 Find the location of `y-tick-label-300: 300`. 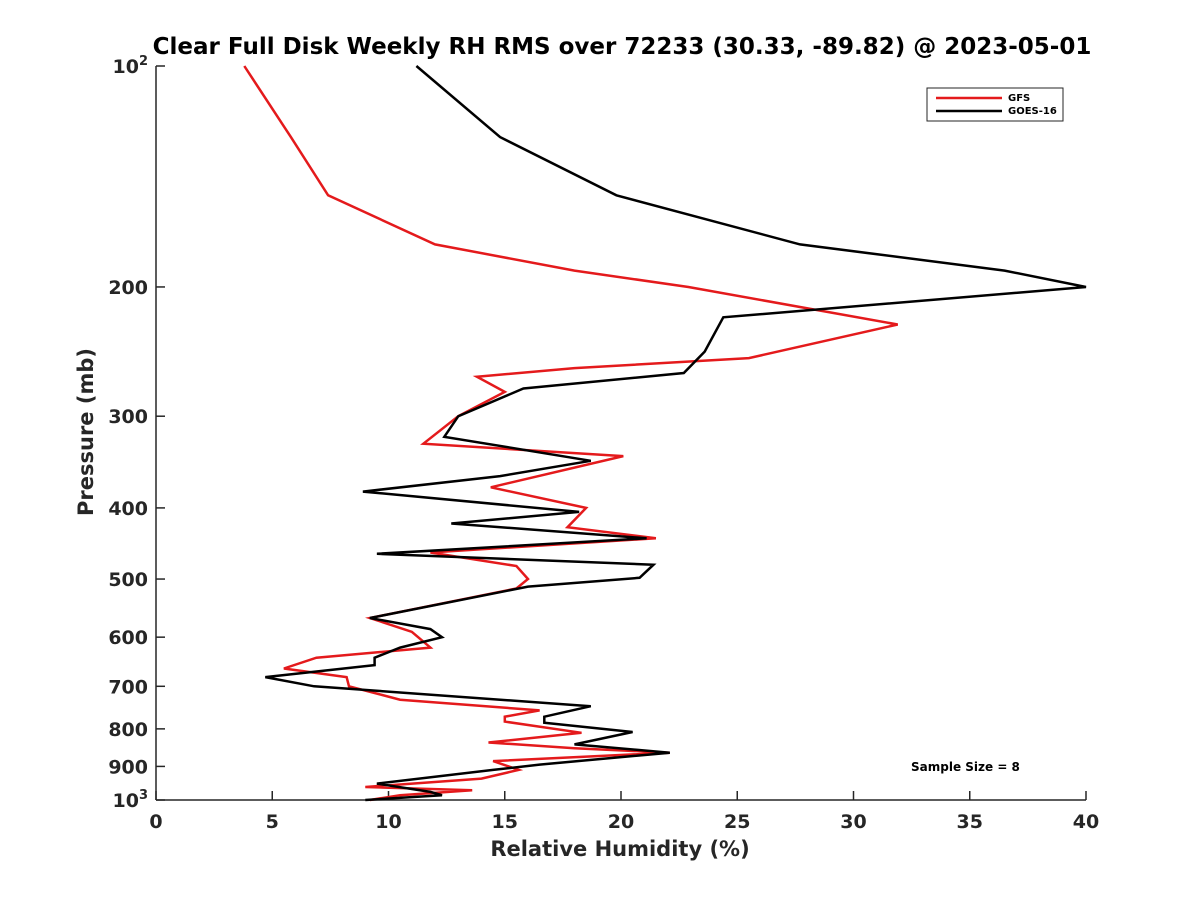

y-tick-label-300: 300 is located at coordinates (128, 417).